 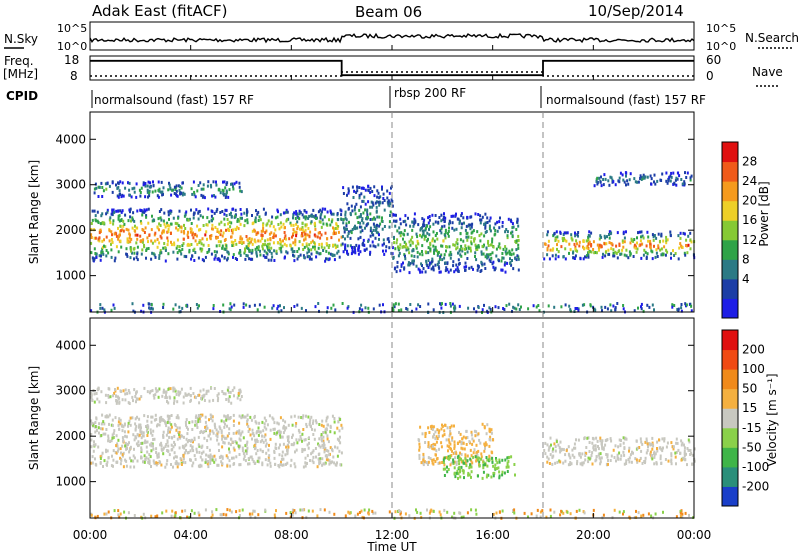 What do you see at coordinates (90, 535) in the screenshot?
I see `x-tick-label-0: 00:00` at bounding box center [90, 535].